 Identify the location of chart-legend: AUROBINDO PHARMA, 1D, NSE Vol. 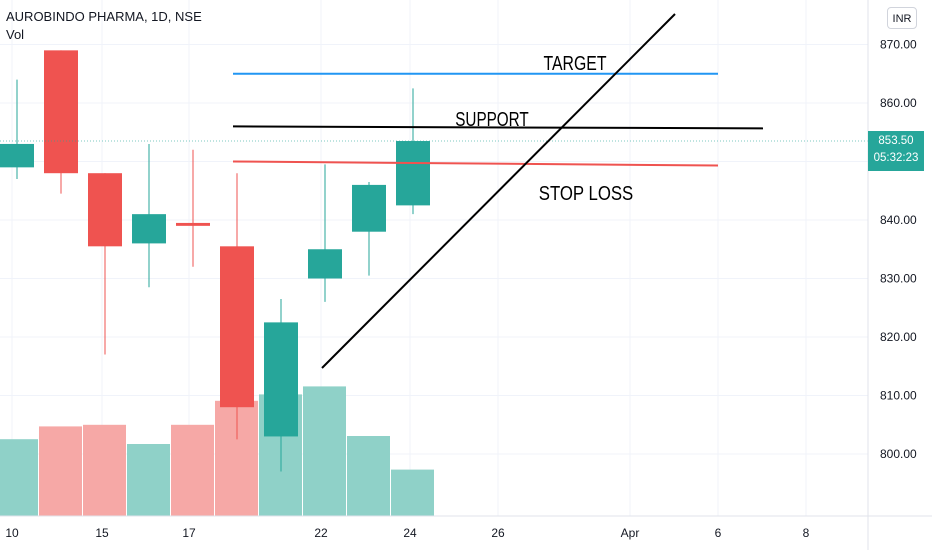
(104, 26).